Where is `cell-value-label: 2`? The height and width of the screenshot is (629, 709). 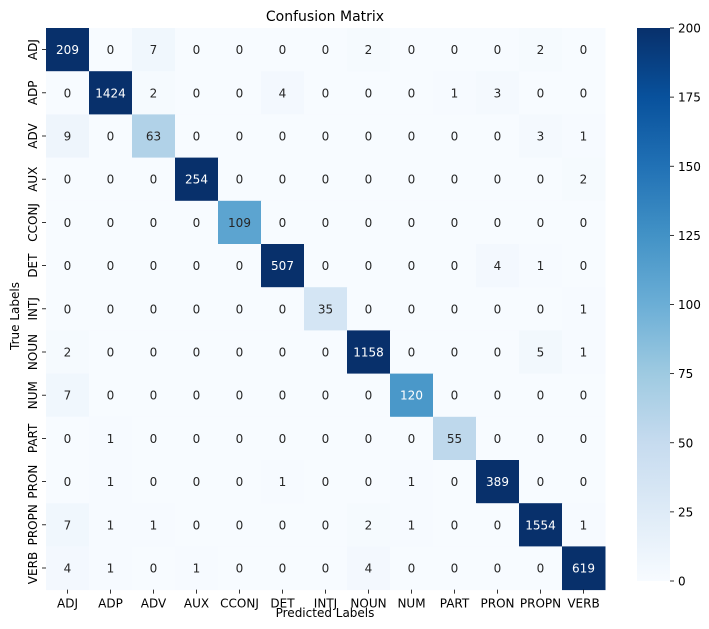
cell-value-label: 2 is located at coordinates (541, 50).